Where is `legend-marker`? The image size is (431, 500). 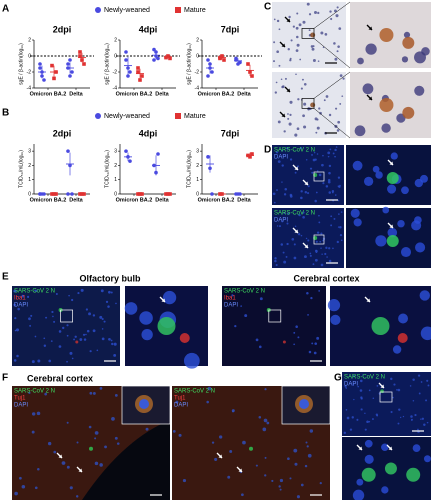 legend-marker is located at coordinates (178, 116).